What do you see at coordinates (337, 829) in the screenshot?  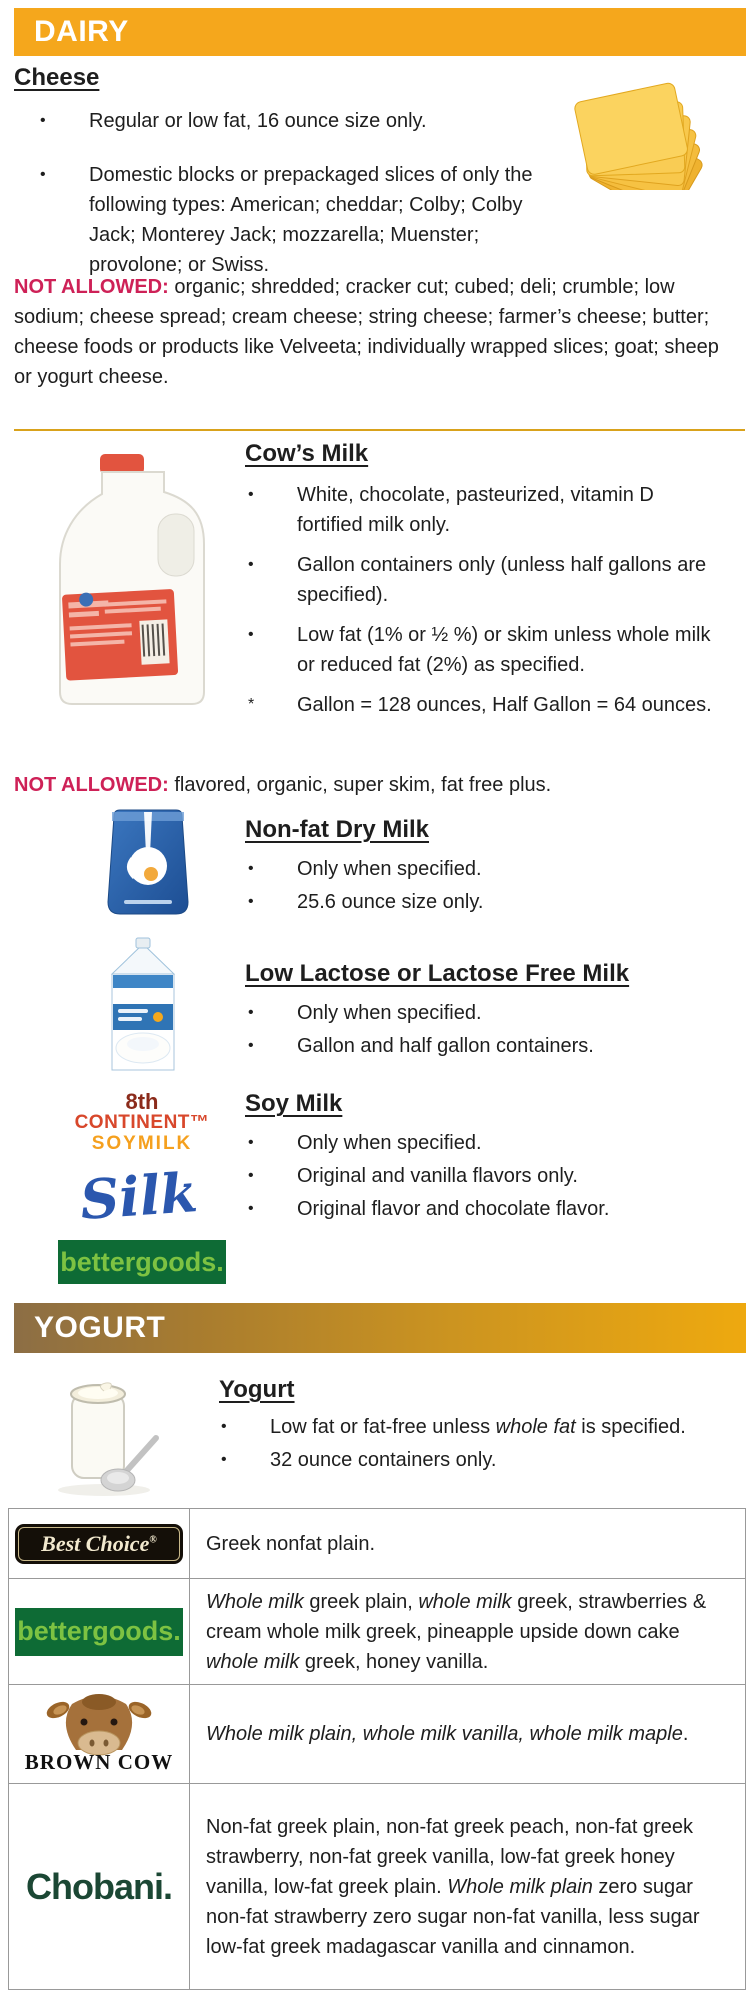 I see `nonfat-dry-milk-title: Non-fat Dry Milk` at bounding box center [337, 829].